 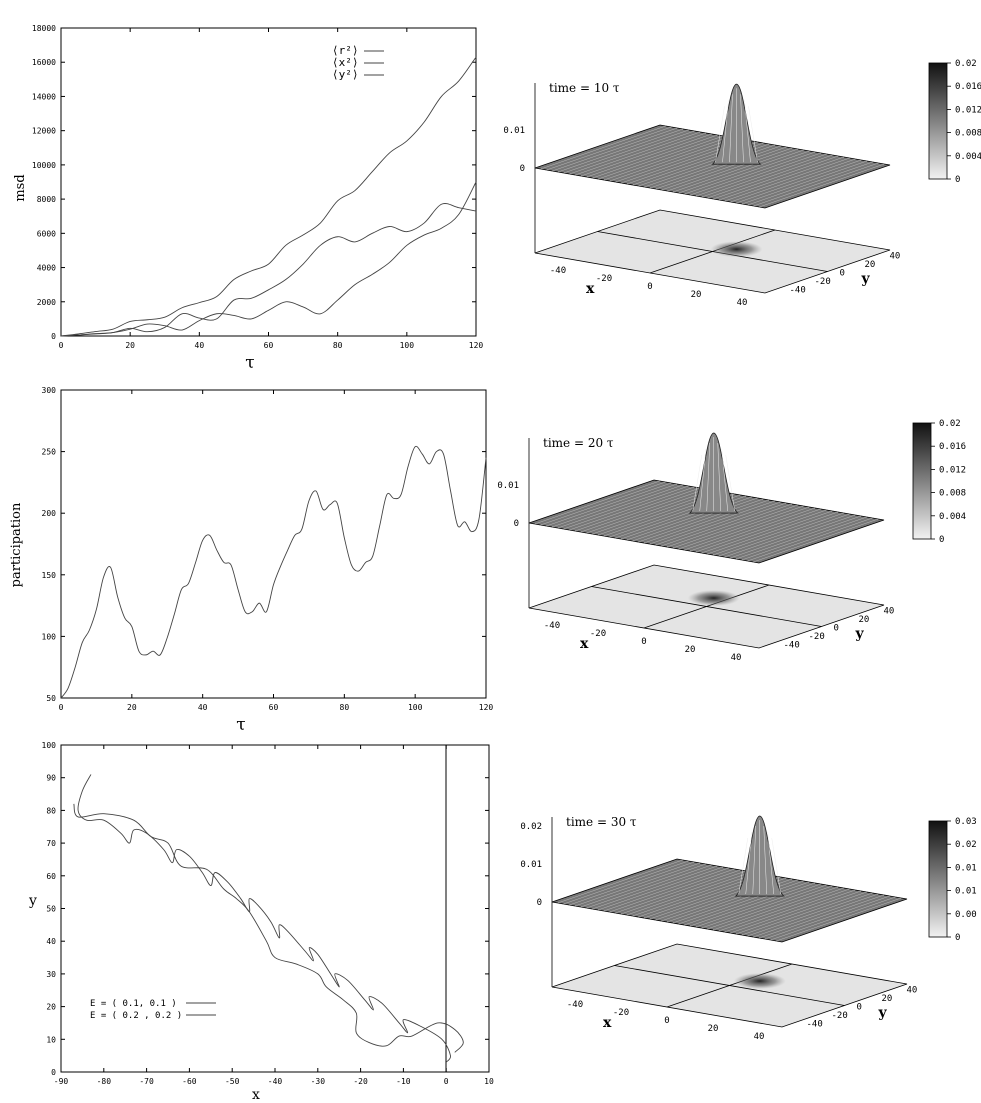 I want to click on y-tick-label: 80, so click(x=51, y=810).